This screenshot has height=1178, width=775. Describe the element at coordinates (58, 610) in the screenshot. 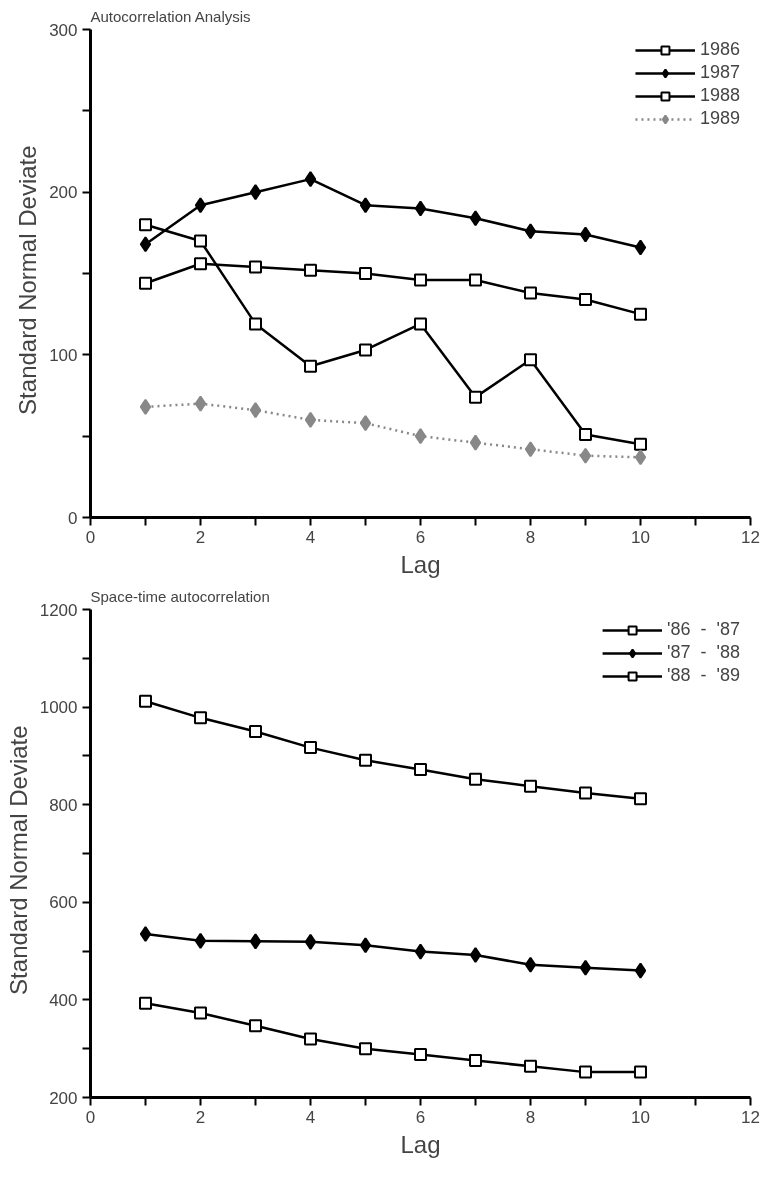

I see `y-tick-label: 1200` at that location.